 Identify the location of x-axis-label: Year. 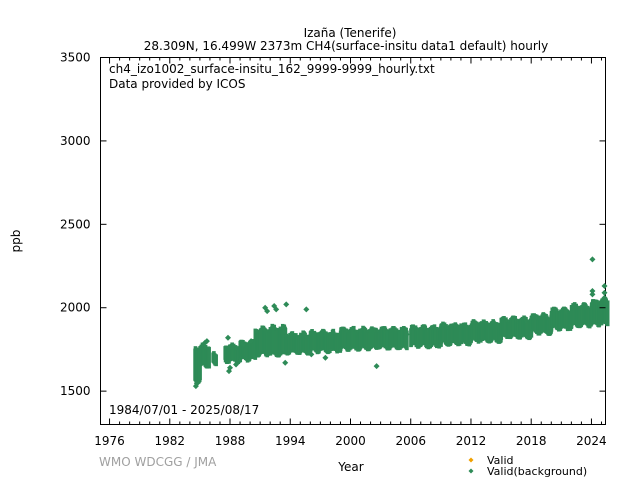
(350, 467).